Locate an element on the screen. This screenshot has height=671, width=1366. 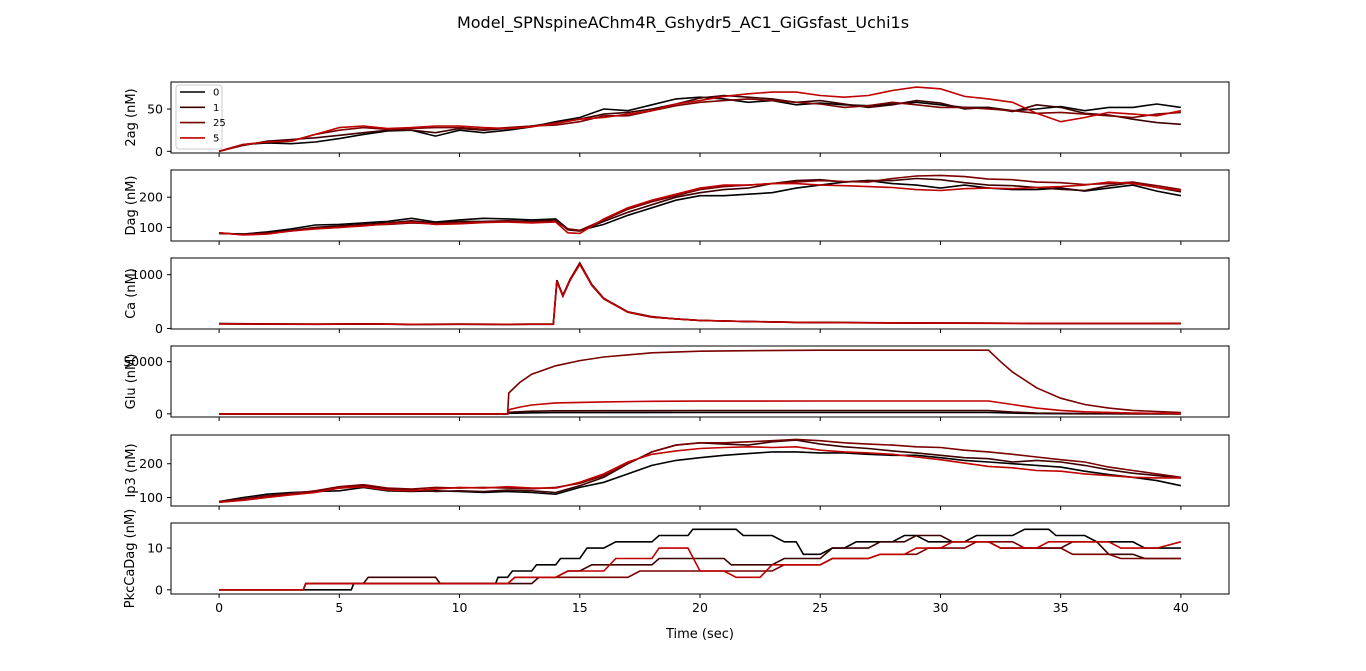
legend: 0 1 25 5 is located at coordinates (200, 117).